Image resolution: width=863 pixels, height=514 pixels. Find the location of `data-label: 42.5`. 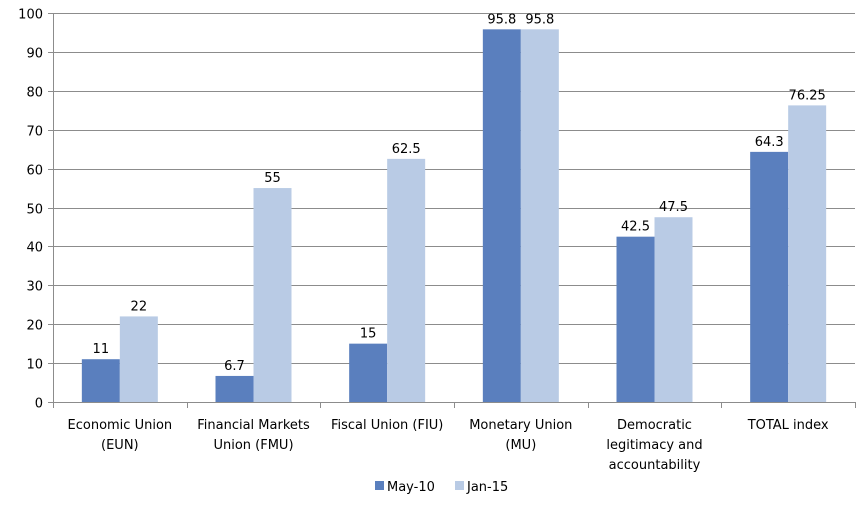

data-label: 42.5 is located at coordinates (635, 227).